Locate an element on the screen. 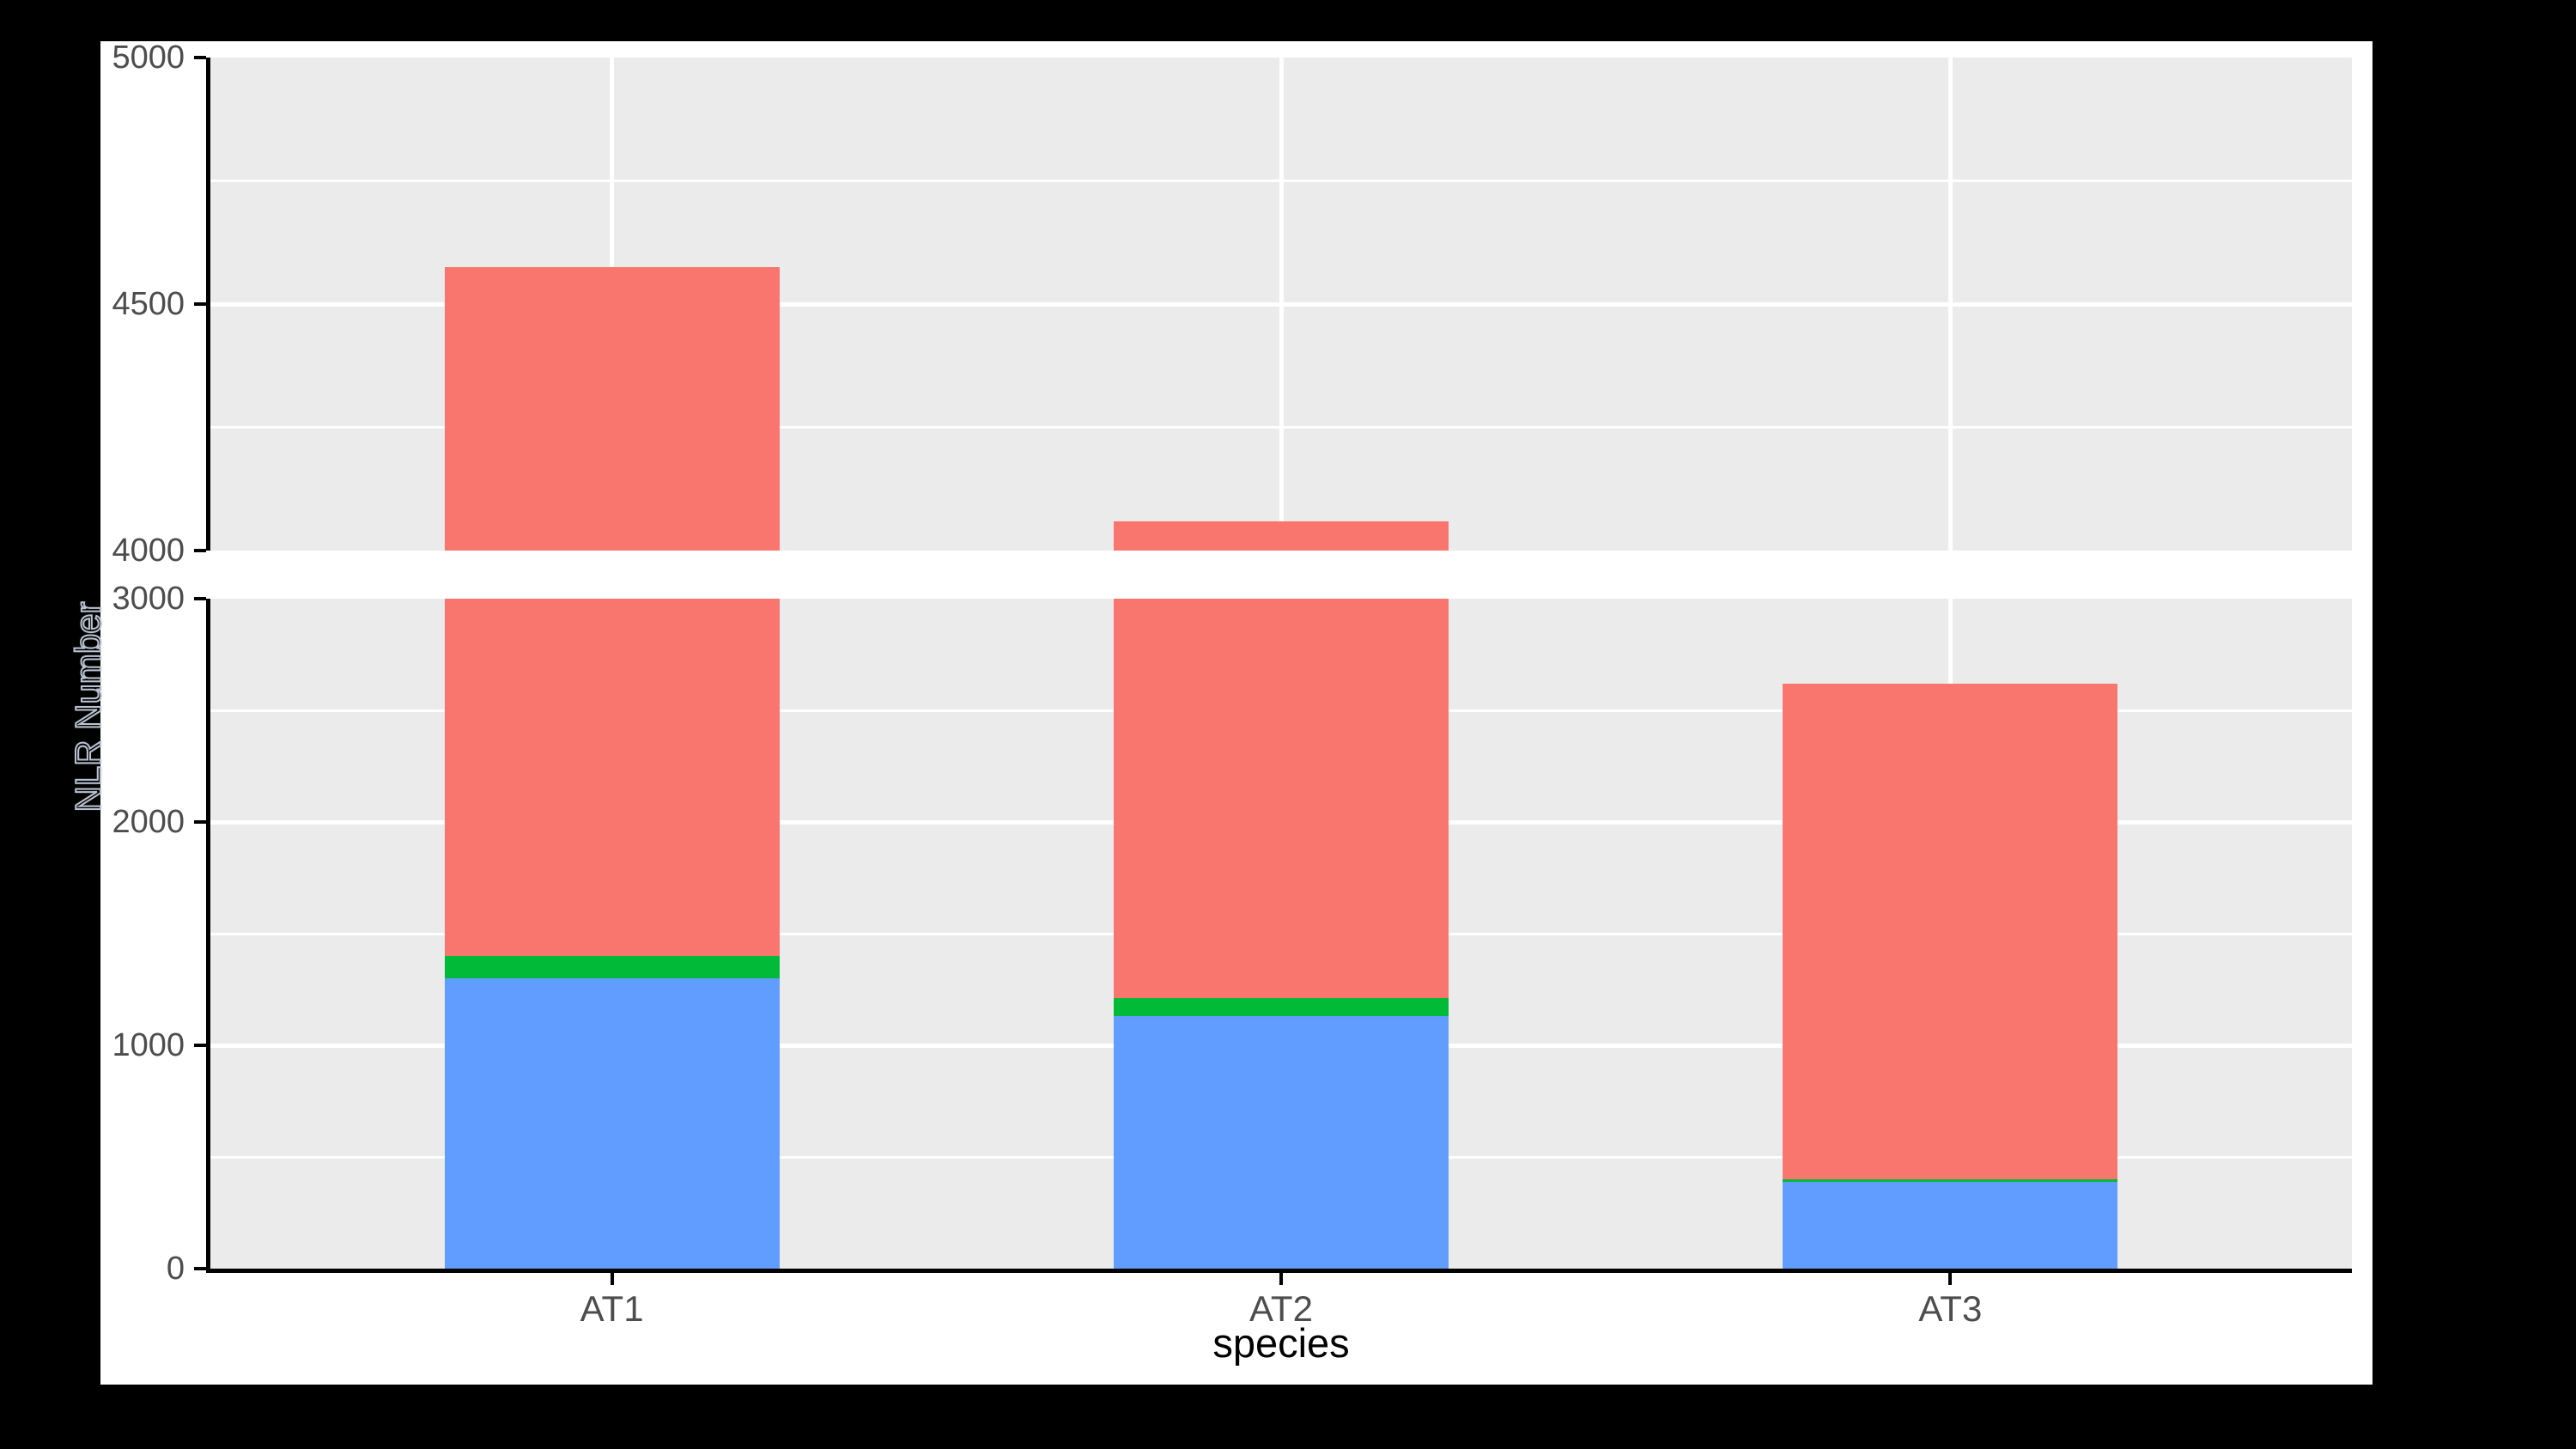 The width and height of the screenshot is (2576, 1449). y-tick-label: 3000 is located at coordinates (148, 599).